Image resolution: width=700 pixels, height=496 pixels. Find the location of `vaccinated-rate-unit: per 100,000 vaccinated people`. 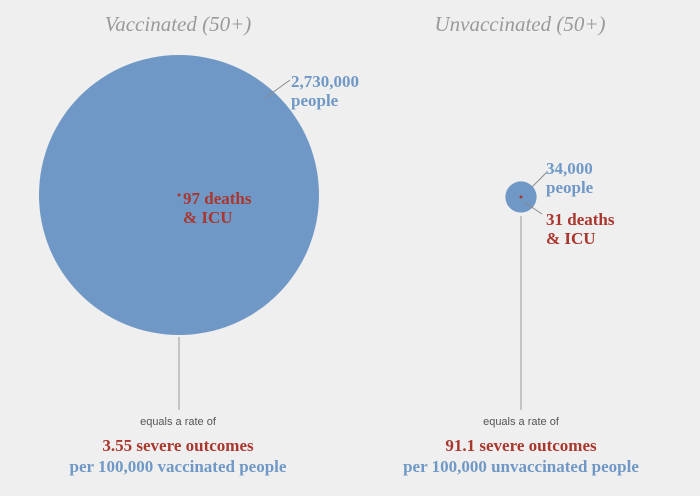

vaccinated-rate-unit: per 100,000 vaccinated people is located at coordinates (178, 466).